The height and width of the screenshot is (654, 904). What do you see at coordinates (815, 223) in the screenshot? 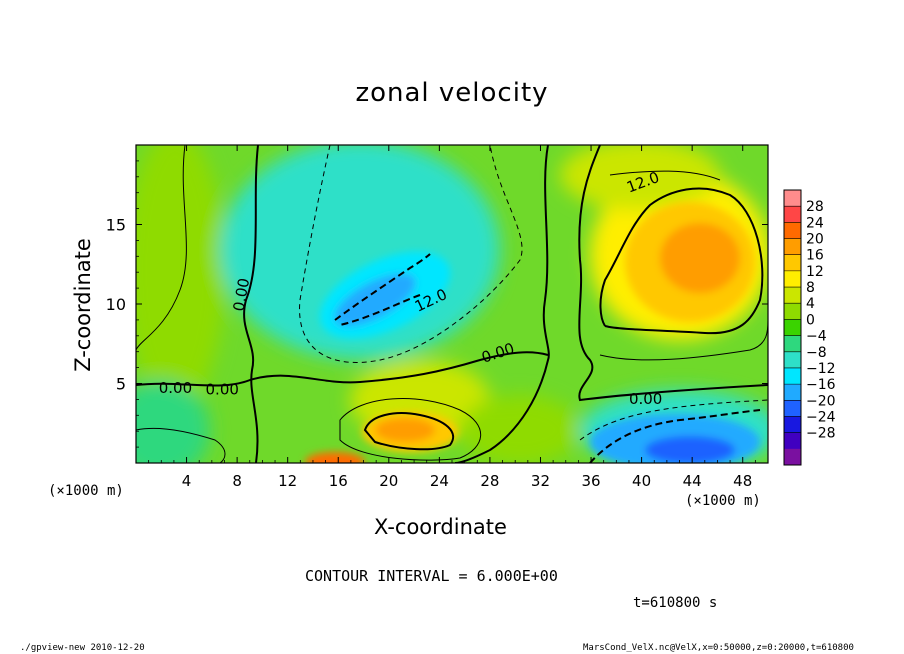
I see `colorbar-label-1: 24` at bounding box center [815, 223].